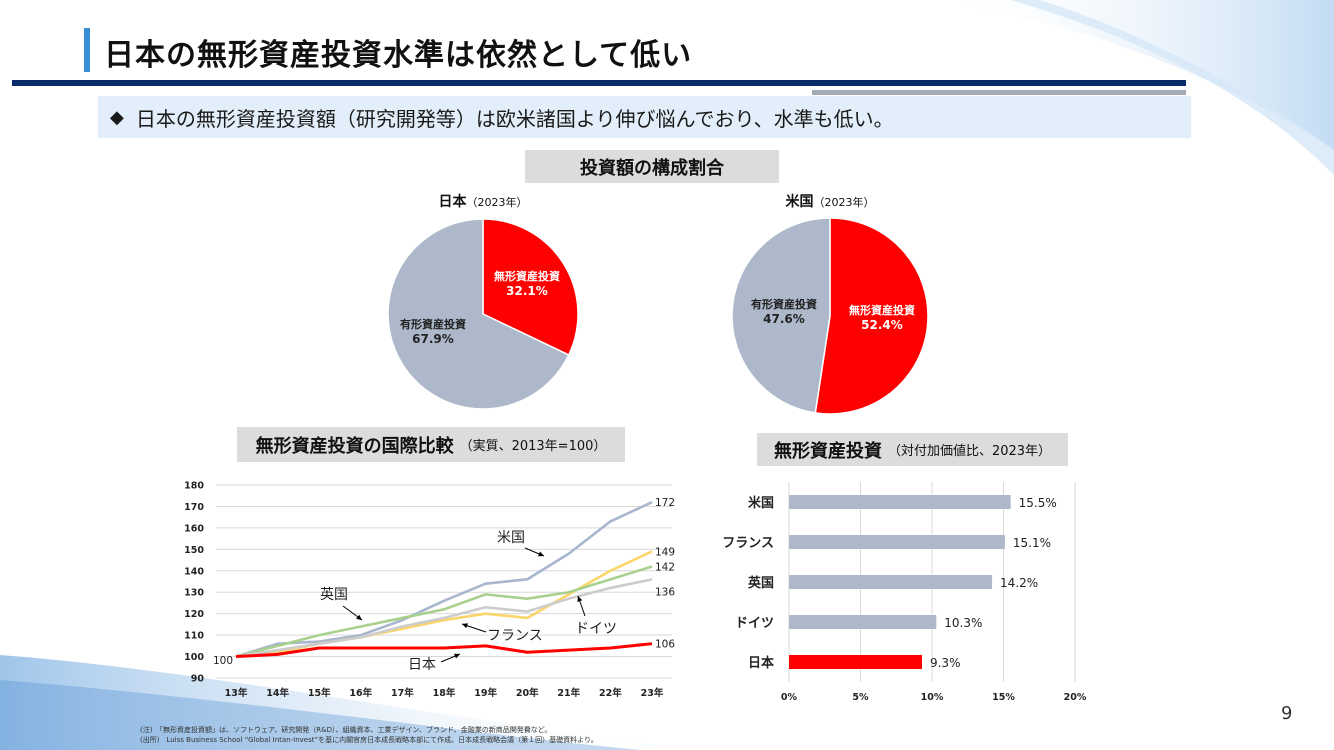 The image size is (1334, 750). Describe the element at coordinates (1075, 697) in the screenshot. I see `bar-xtick-4: 20%` at that location.